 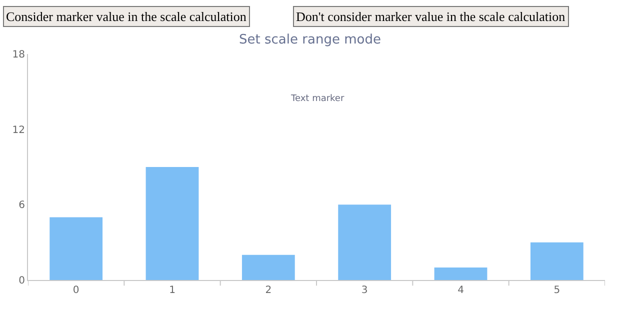 I want to click on y-tick-label: 12, so click(x=18, y=130).